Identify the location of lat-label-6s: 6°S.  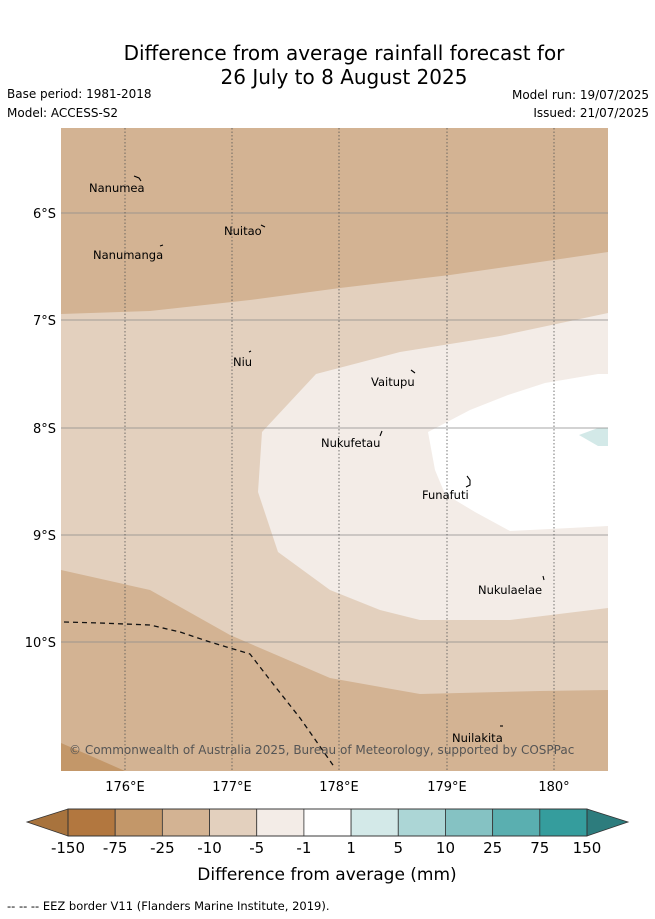
(44, 214).